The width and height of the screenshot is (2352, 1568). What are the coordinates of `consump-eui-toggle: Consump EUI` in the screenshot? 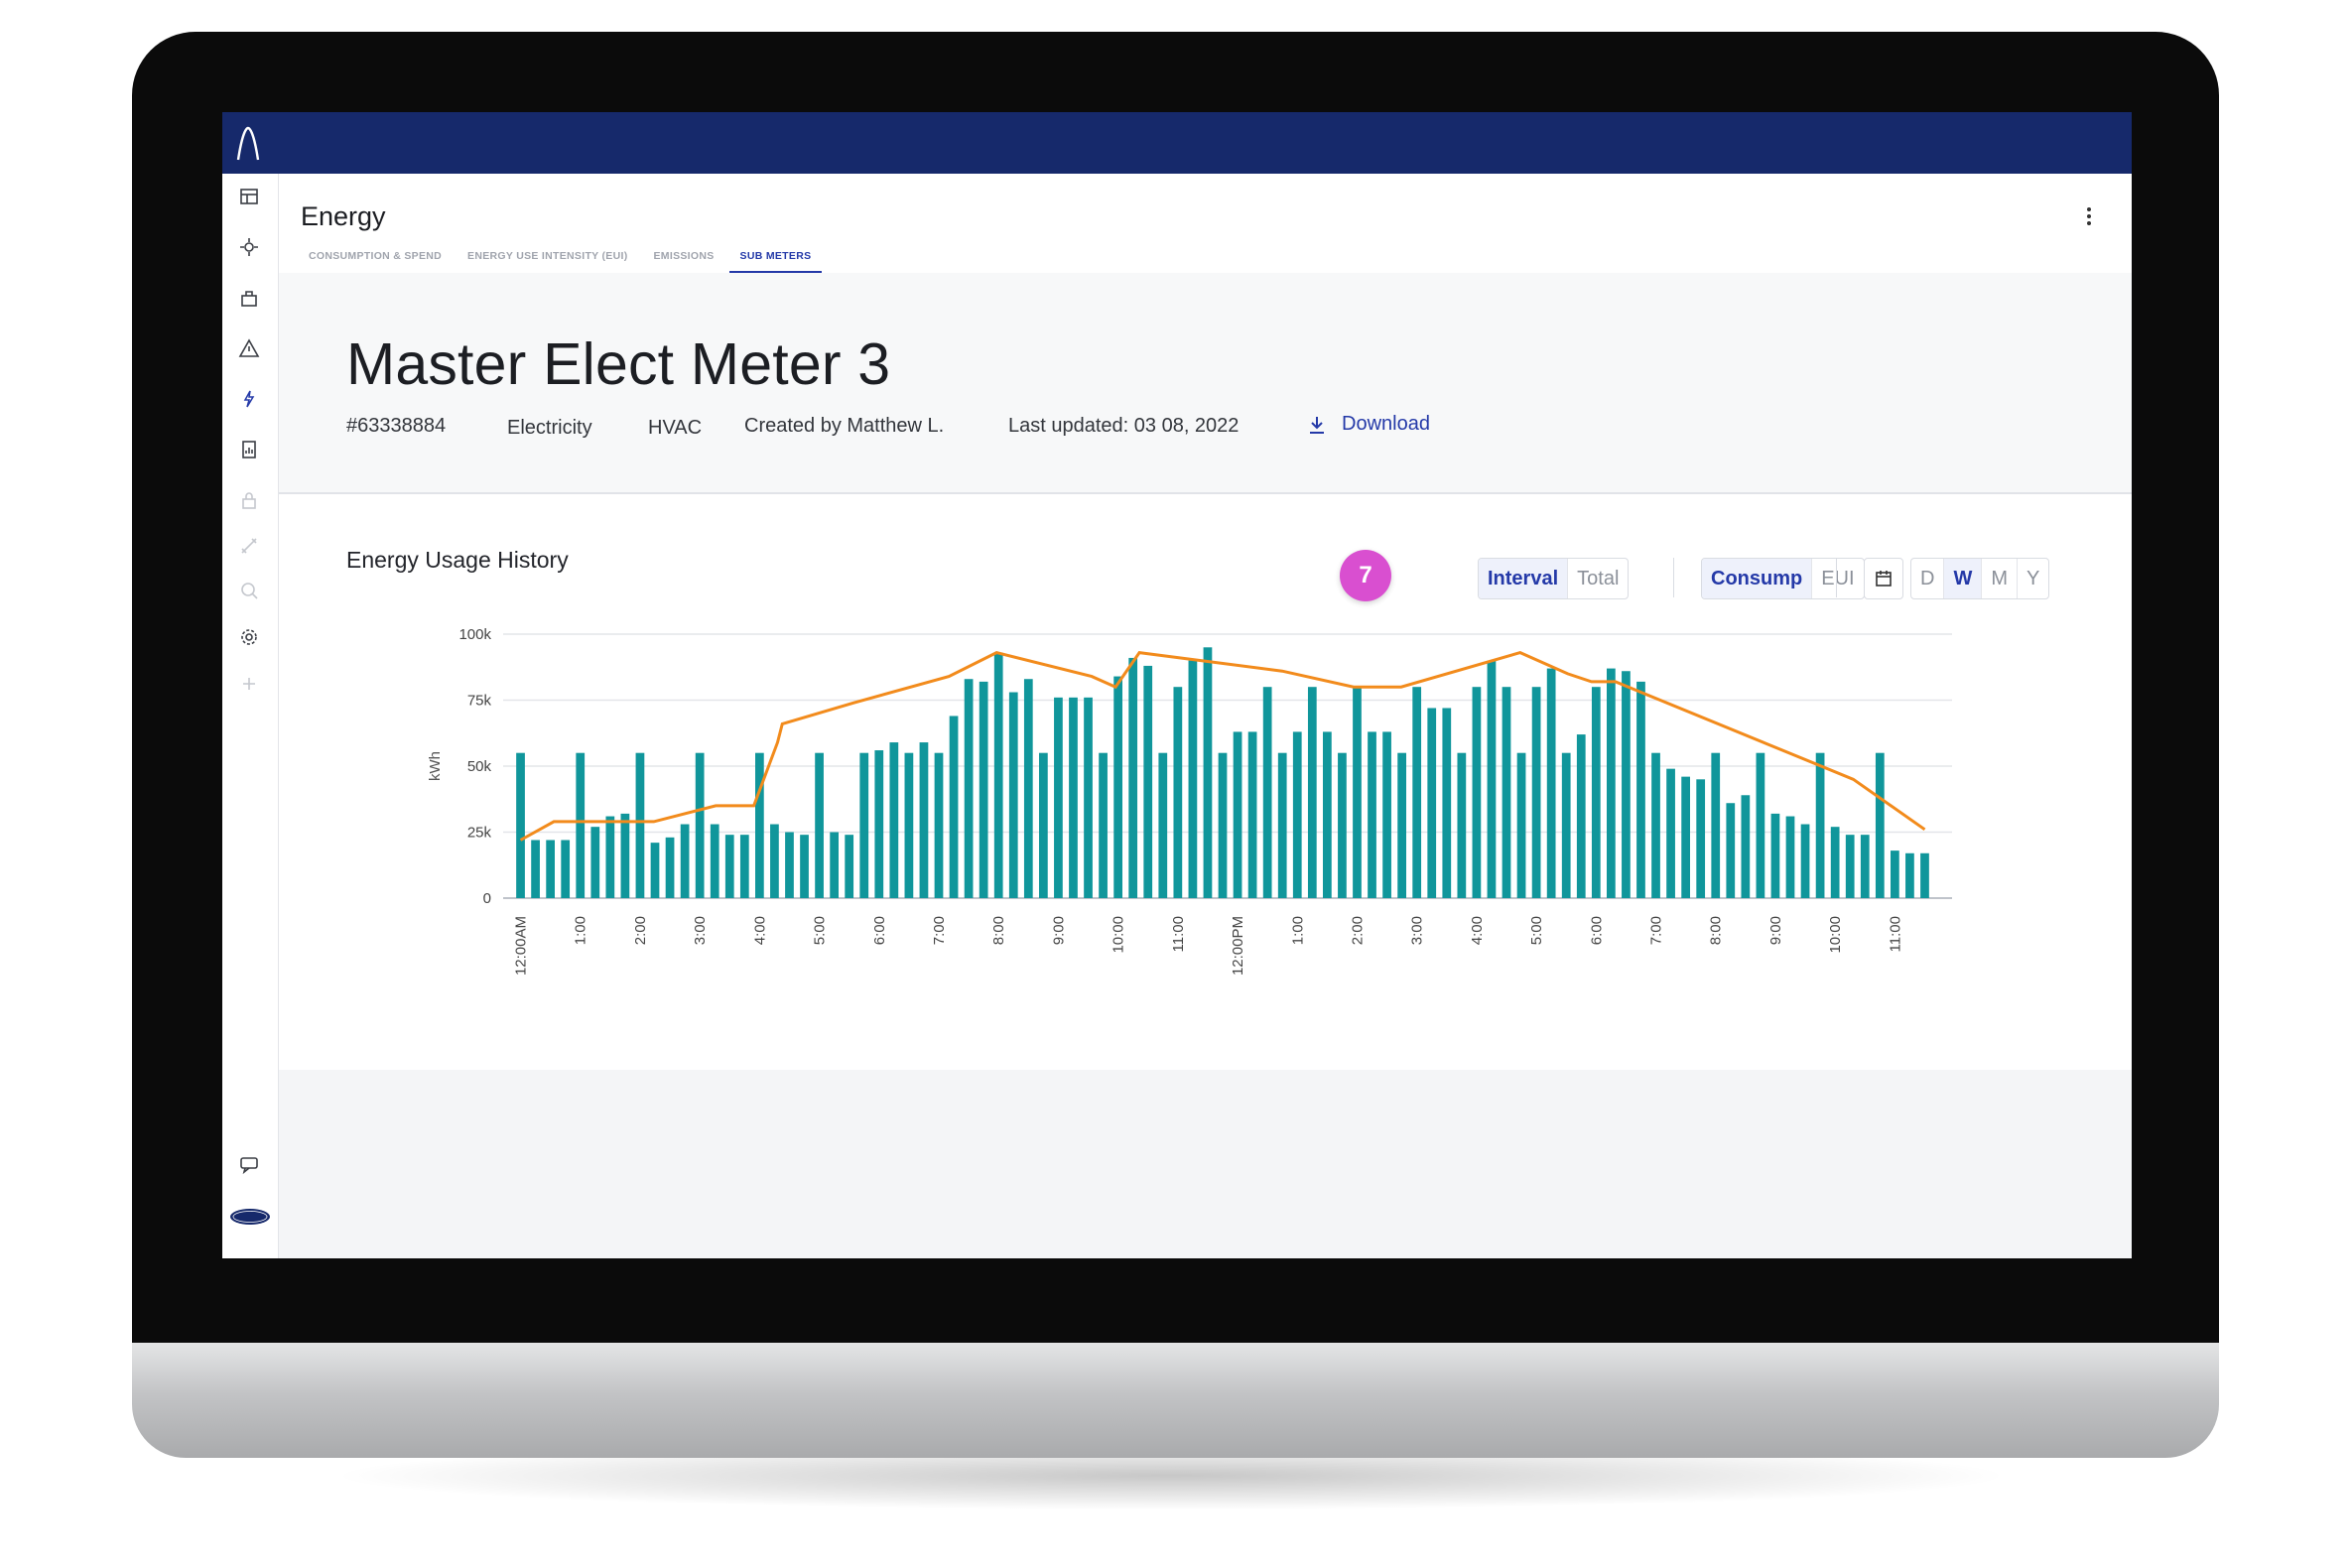 It's located at (1783, 578).